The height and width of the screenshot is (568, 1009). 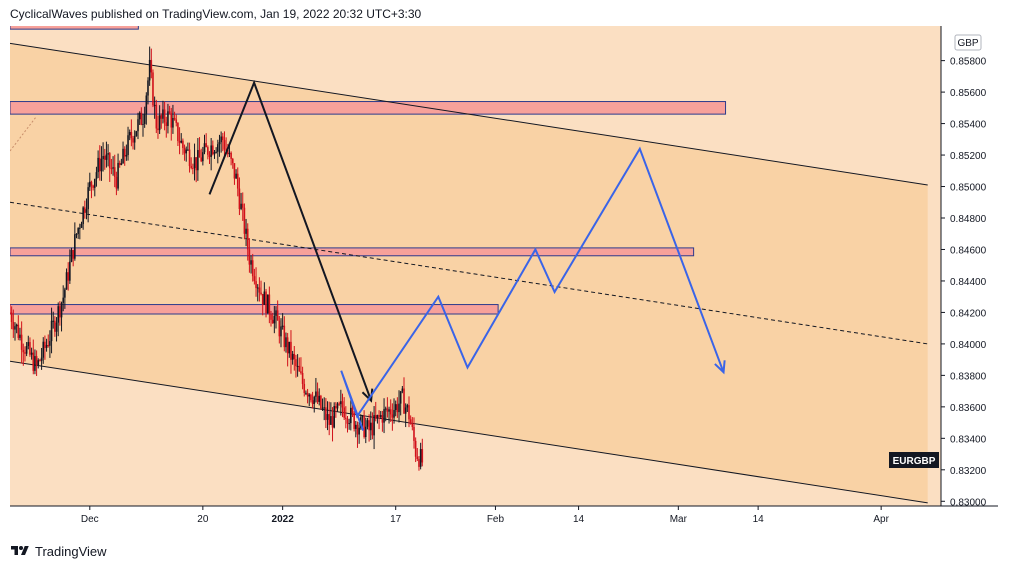 What do you see at coordinates (968, 313) in the screenshot?
I see `price-tick-label: 0.84200` at bounding box center [968, 313].